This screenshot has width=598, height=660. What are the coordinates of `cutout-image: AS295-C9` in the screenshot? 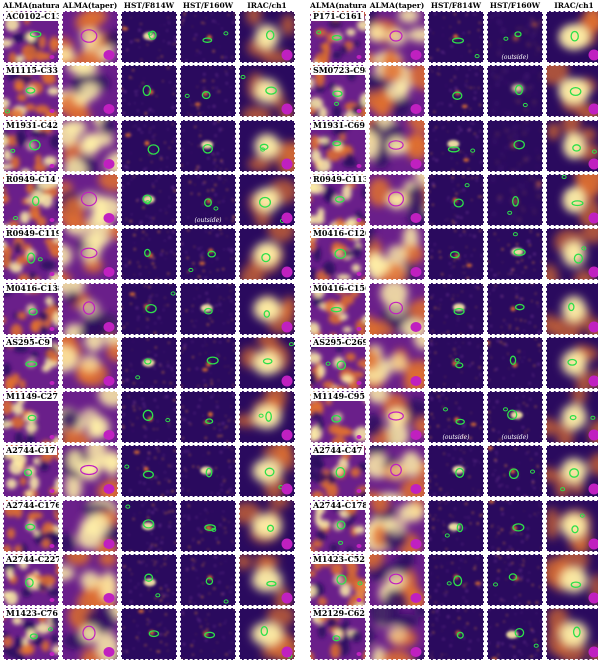 It's located at (31, 363).